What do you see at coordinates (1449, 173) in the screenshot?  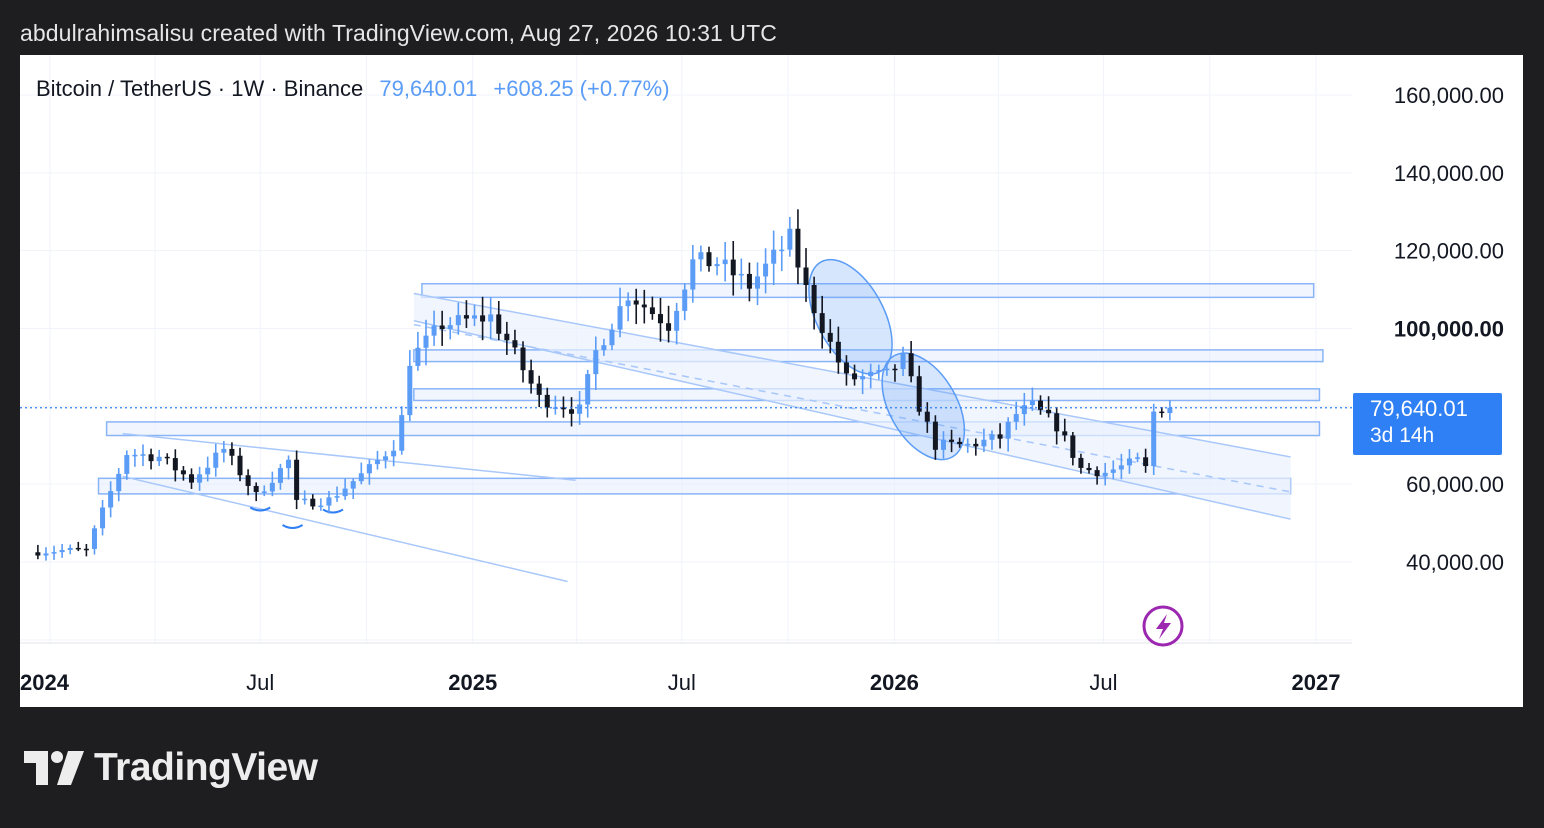 I see `y-tick-label: 140,000.00` at bounding box center [1449, 173].